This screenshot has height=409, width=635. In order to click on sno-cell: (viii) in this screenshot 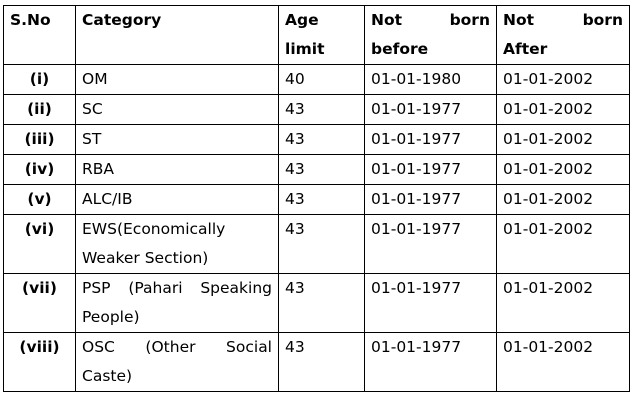, I will do `click(39, 362)`.